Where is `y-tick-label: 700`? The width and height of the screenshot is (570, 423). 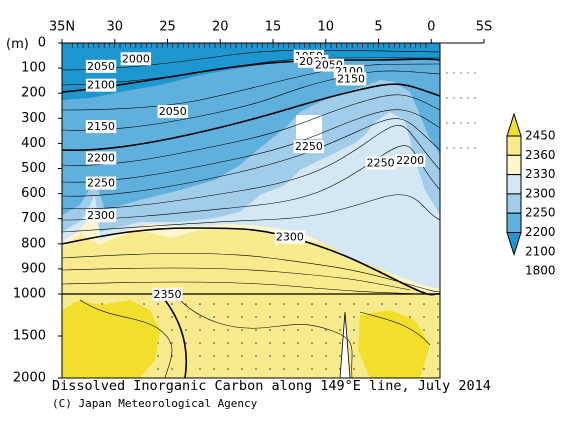
y-tick-label: 700 is located at coordinates (33, 218).